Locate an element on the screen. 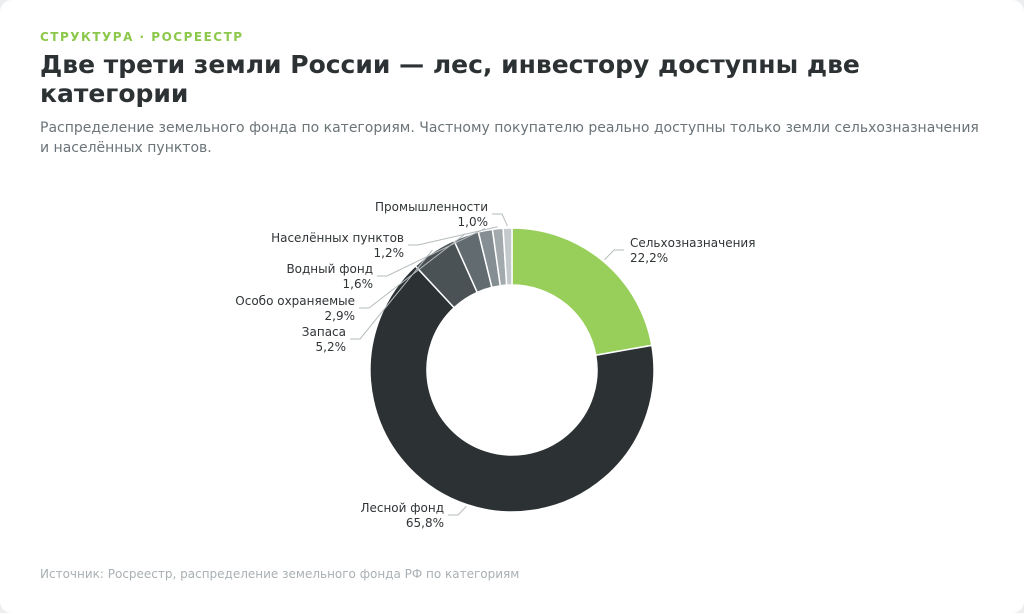  slice-value-особо-охраняемые: 2,9% is located at coordinates (340, 316).